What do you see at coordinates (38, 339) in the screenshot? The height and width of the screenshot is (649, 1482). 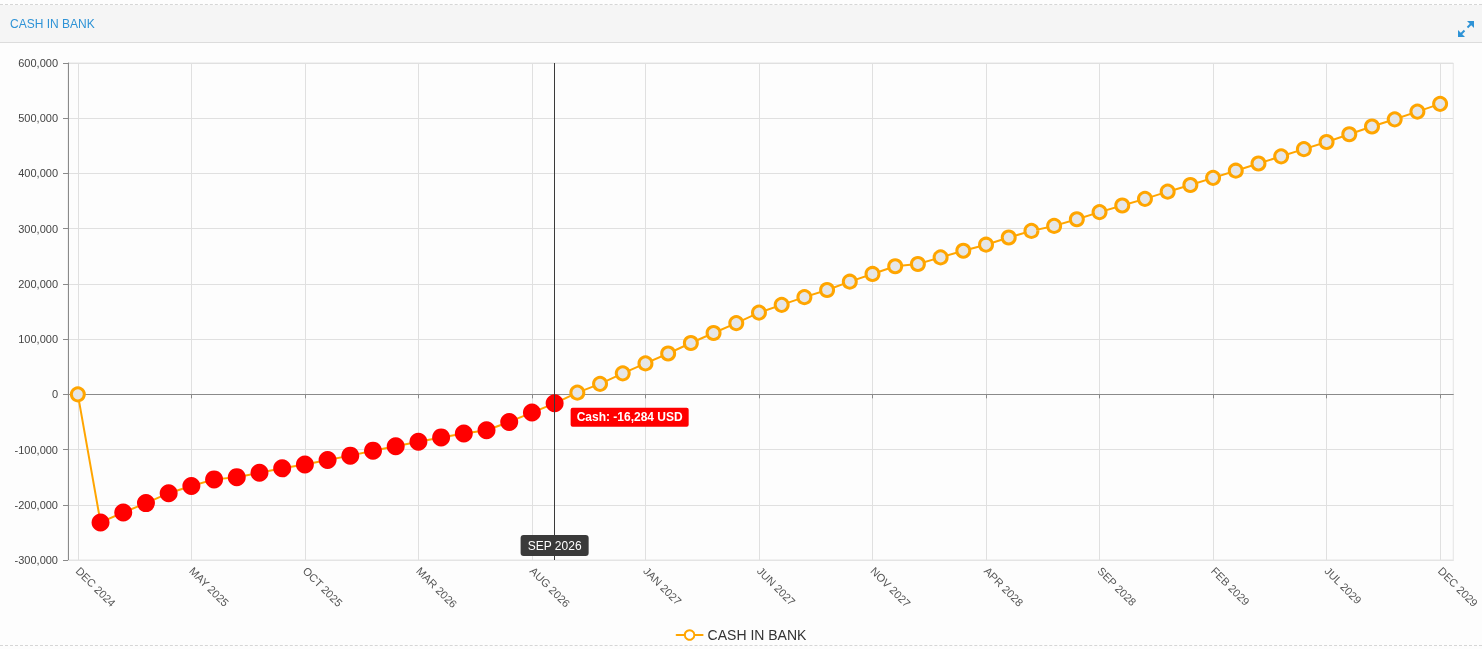 I see `y-tick-label: 100,000` at bounding box center [38, 339].